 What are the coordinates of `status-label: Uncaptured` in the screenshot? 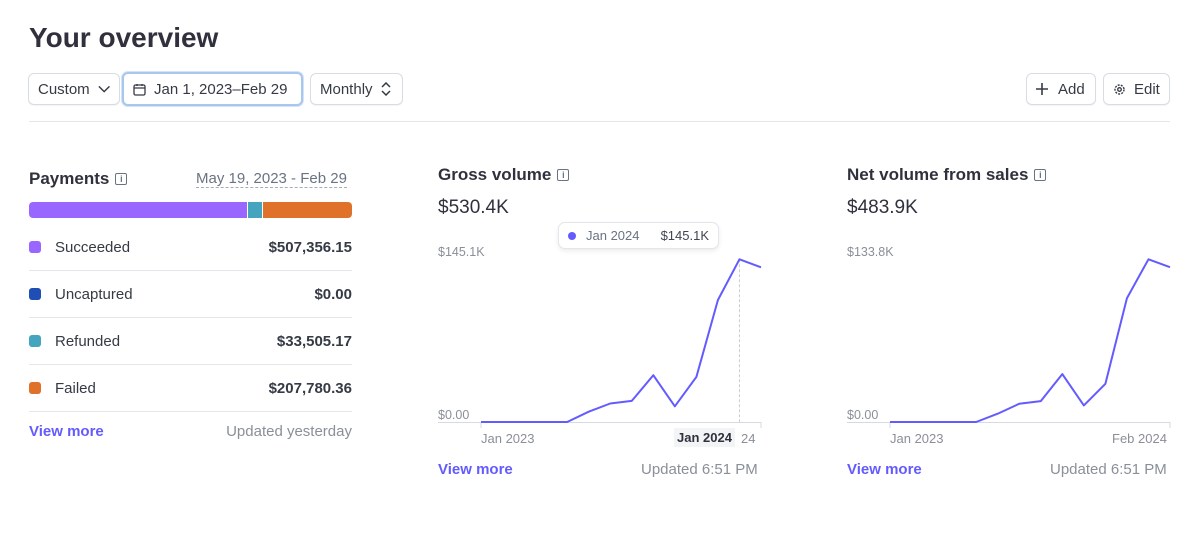 It's located at (94, 294).